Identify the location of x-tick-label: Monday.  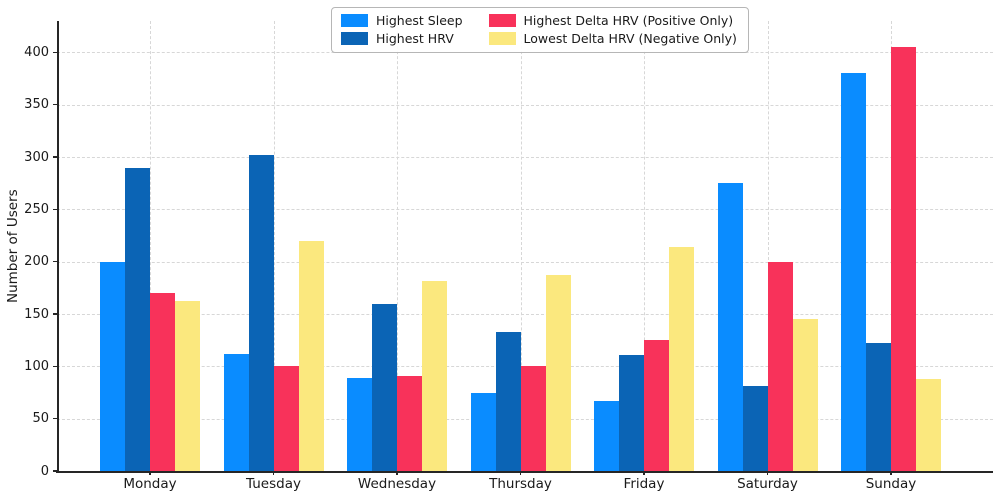
(150, 484).